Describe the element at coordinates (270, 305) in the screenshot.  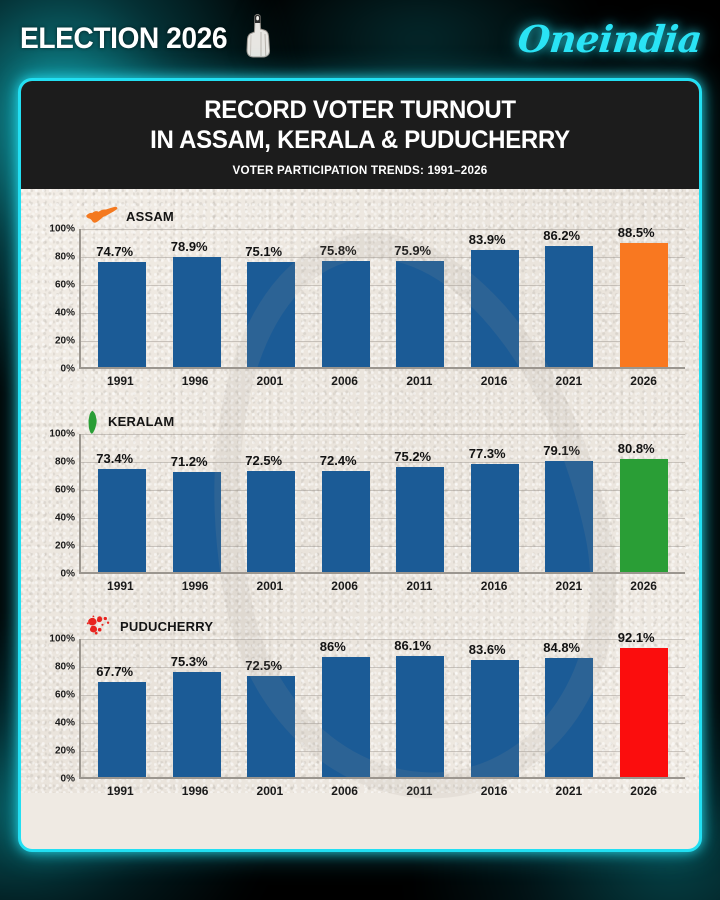
I see `bar: 75.1%` at that location.